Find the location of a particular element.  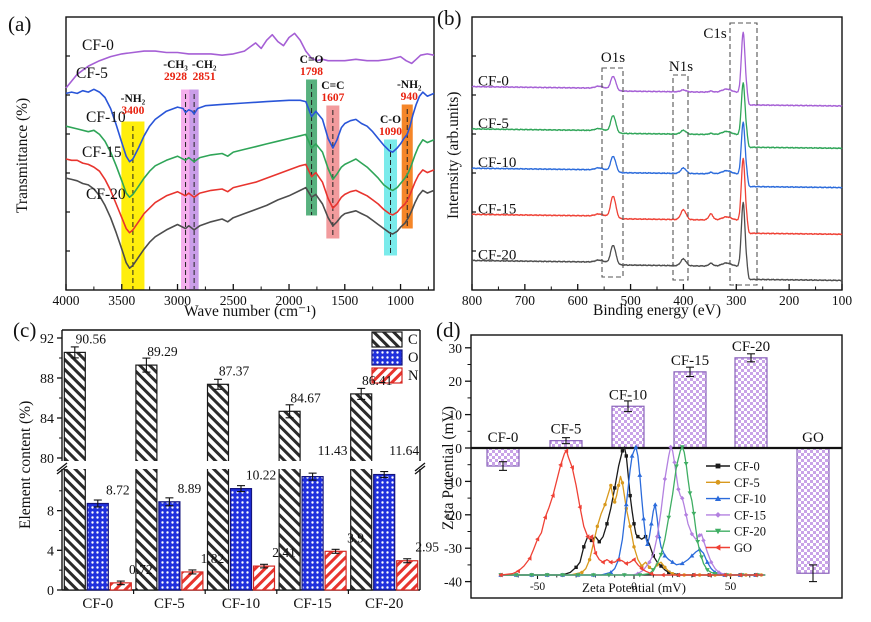

panel-d-y-tick-label: 30 is located at coordinates (456, 348).